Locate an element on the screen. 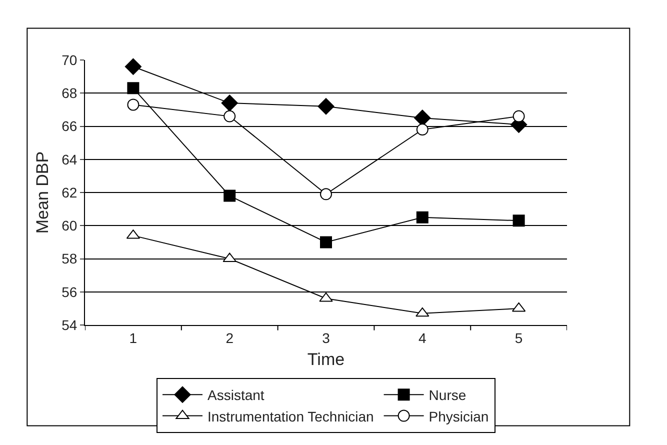 The height and width of the screenshot is (445, 667). x-tick-label: 4 is located at coordinates (422, 338).